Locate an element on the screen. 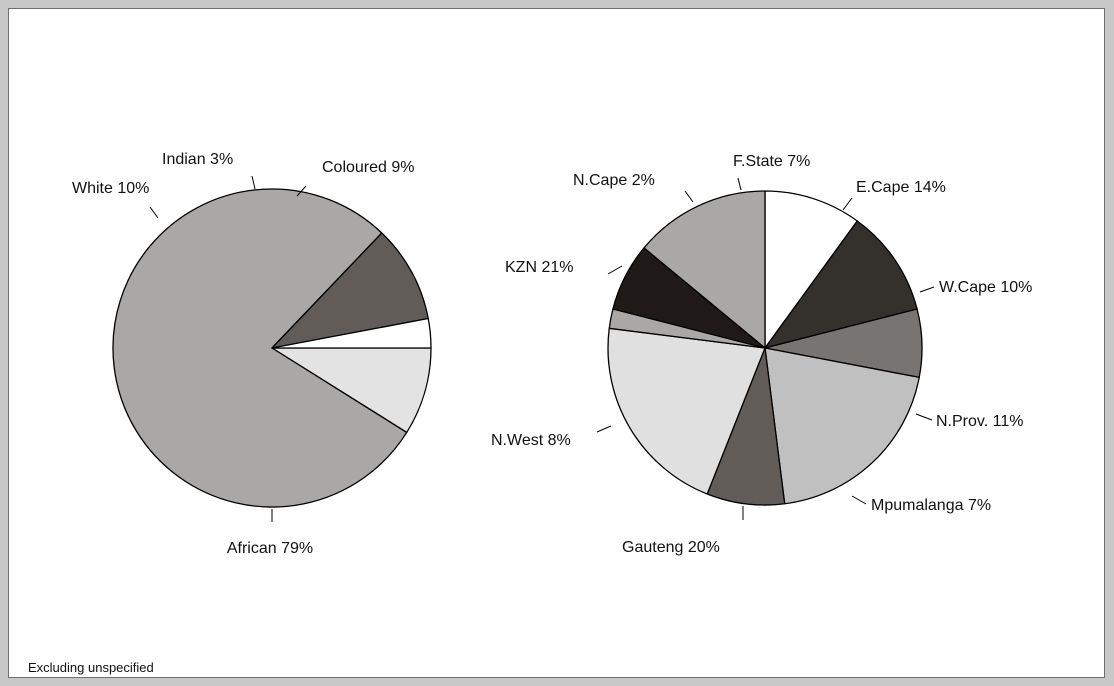 Image resolution: width=1114 pixels, height=686 pixels. leader-line-white is located at coordinates (154, 212).